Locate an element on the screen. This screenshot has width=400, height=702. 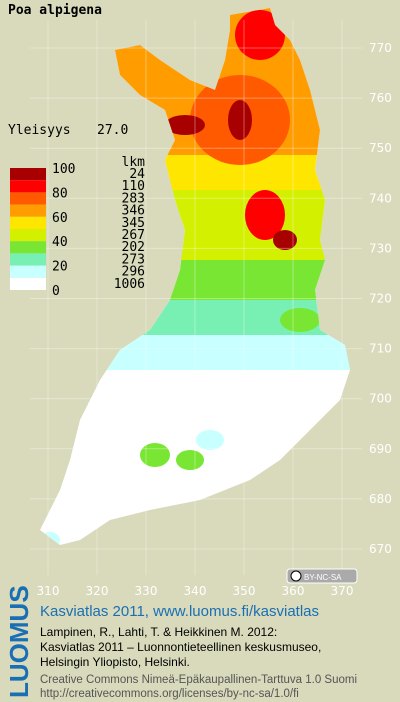
legend-count: 346 is located at coordinates (133, 211).